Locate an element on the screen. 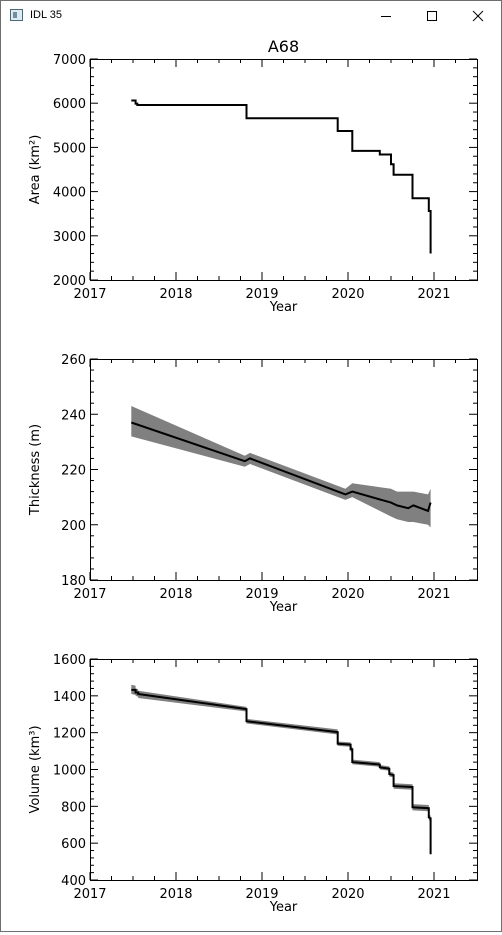 This screenshot has height=935, width=502. y-tick-label: 240 is located at coordinates (73, 415).